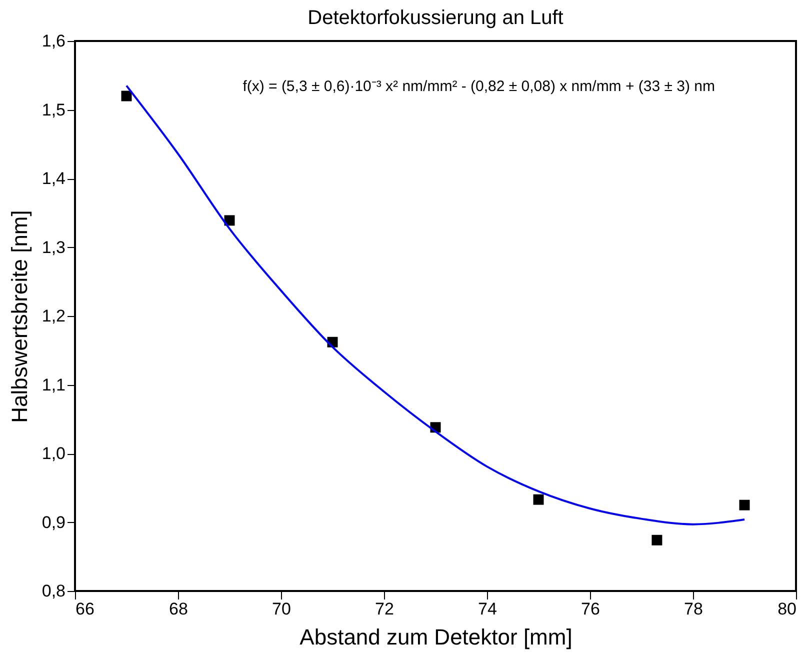 This screenshot has width=812, height=656. I want to click on x-tick-label: 78, so click(693, 609).